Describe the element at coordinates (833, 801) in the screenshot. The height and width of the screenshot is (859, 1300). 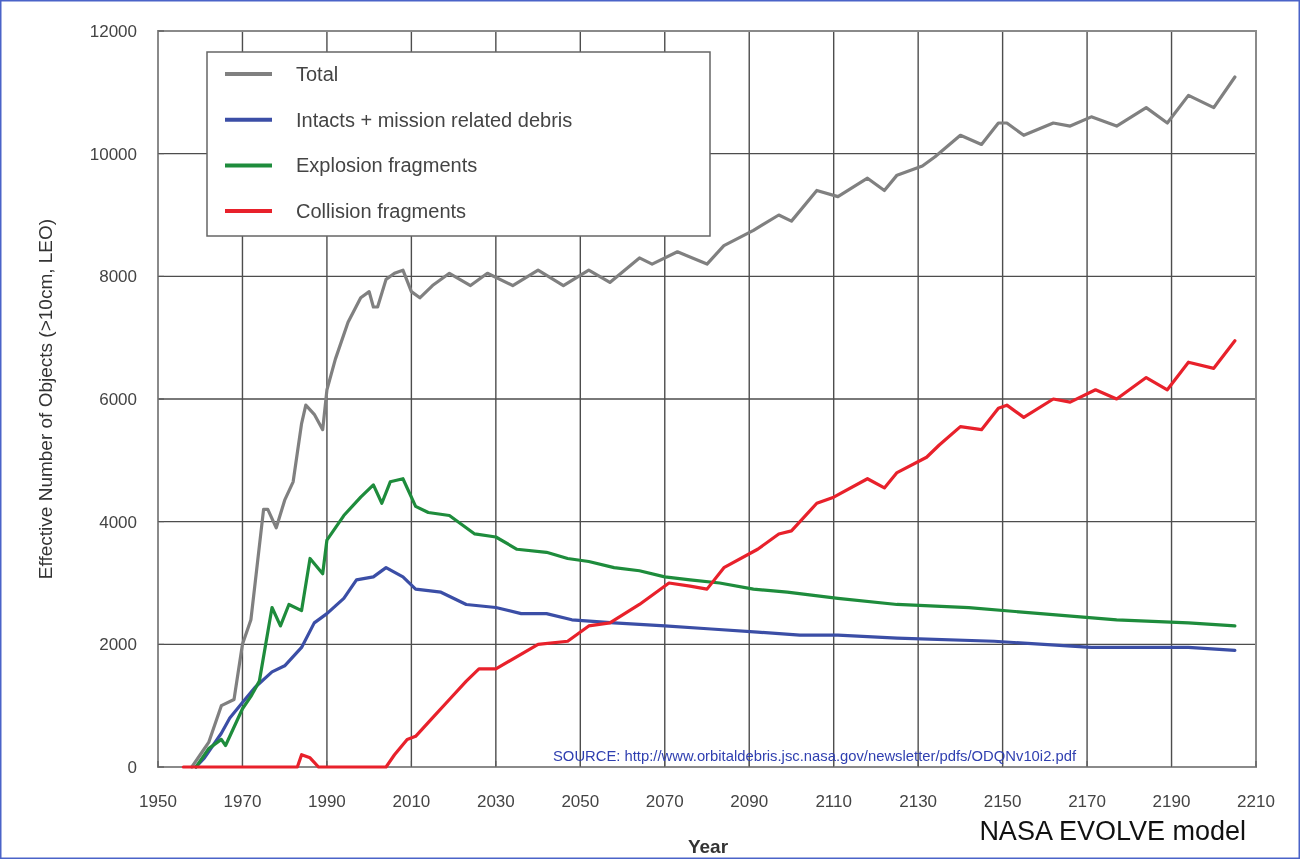
I see `x-tick-label: 2110` at that location.